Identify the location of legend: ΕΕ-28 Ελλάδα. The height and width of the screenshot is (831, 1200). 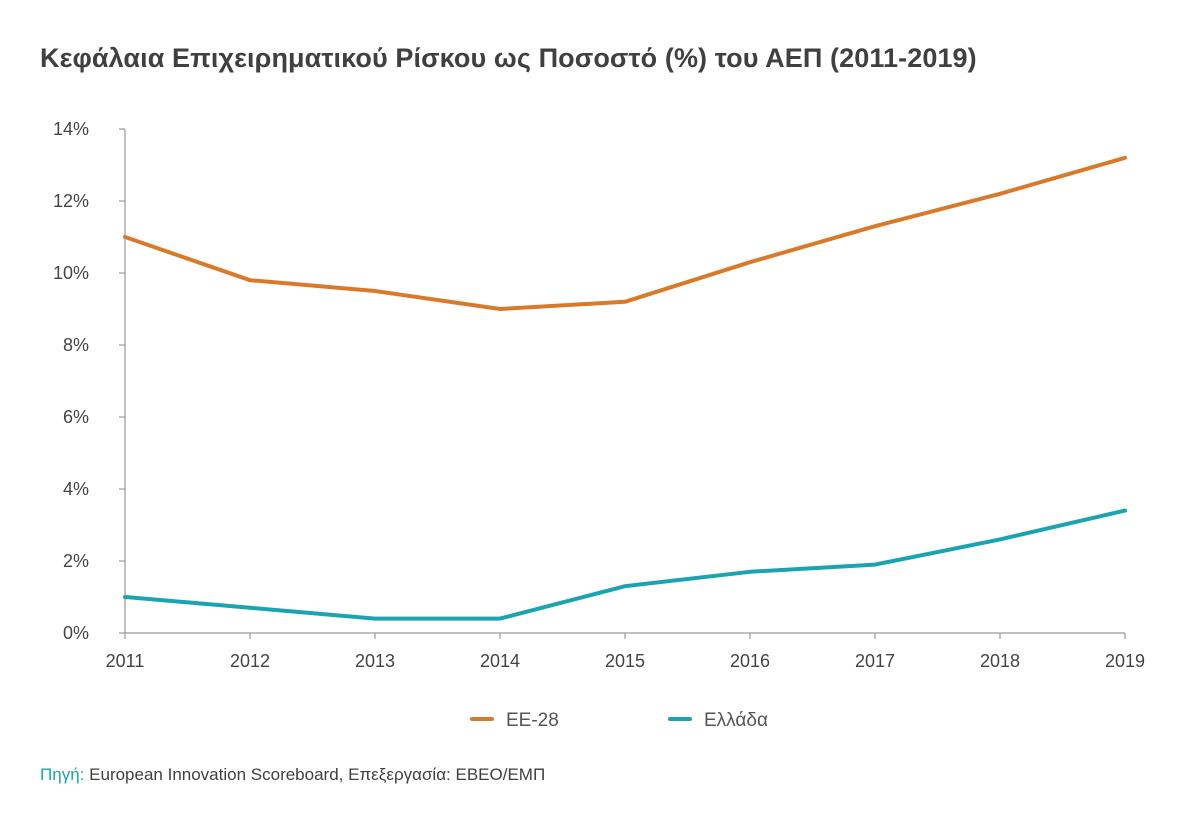
(619, 720).